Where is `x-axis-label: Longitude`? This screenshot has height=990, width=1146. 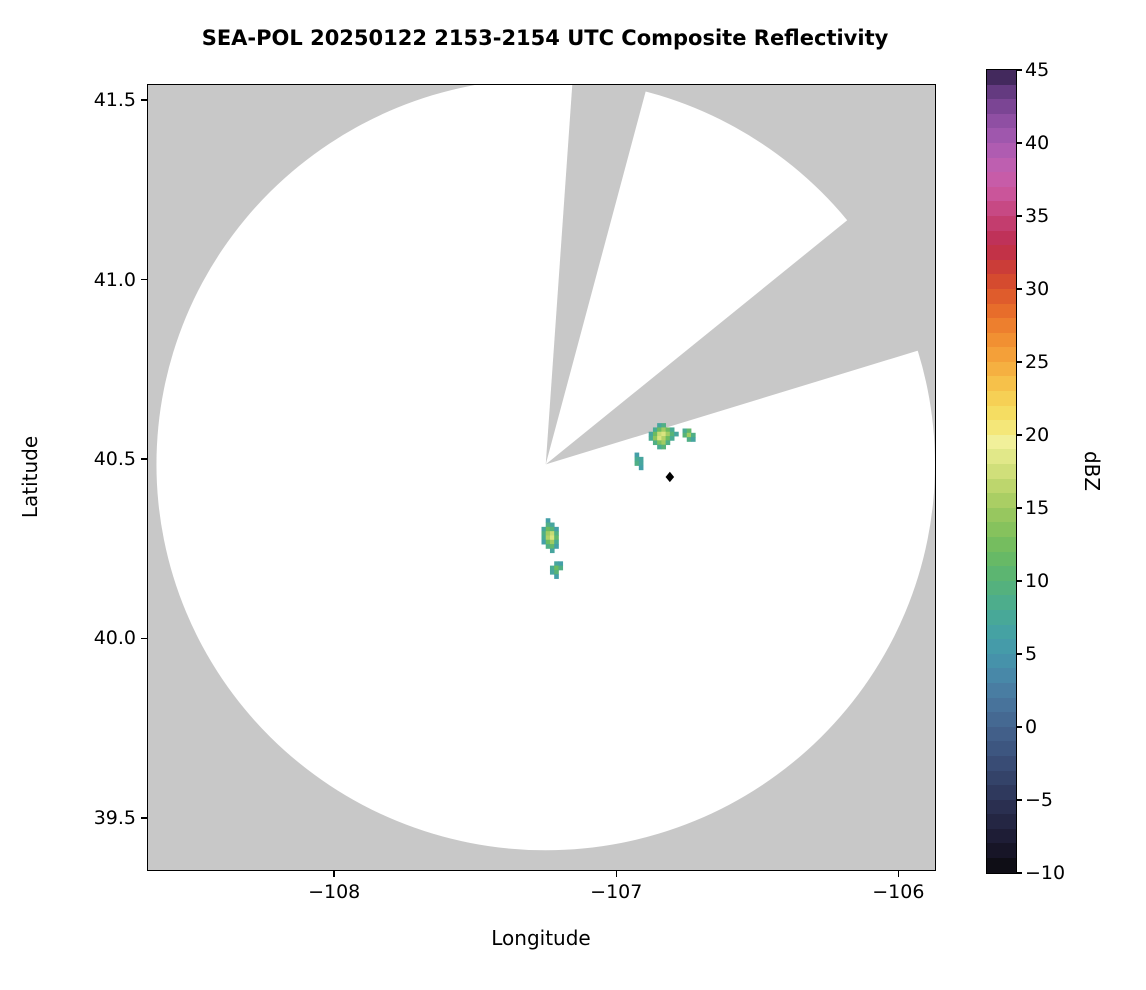 x-axis-label: Longitude is located at coordinates (541, 938).